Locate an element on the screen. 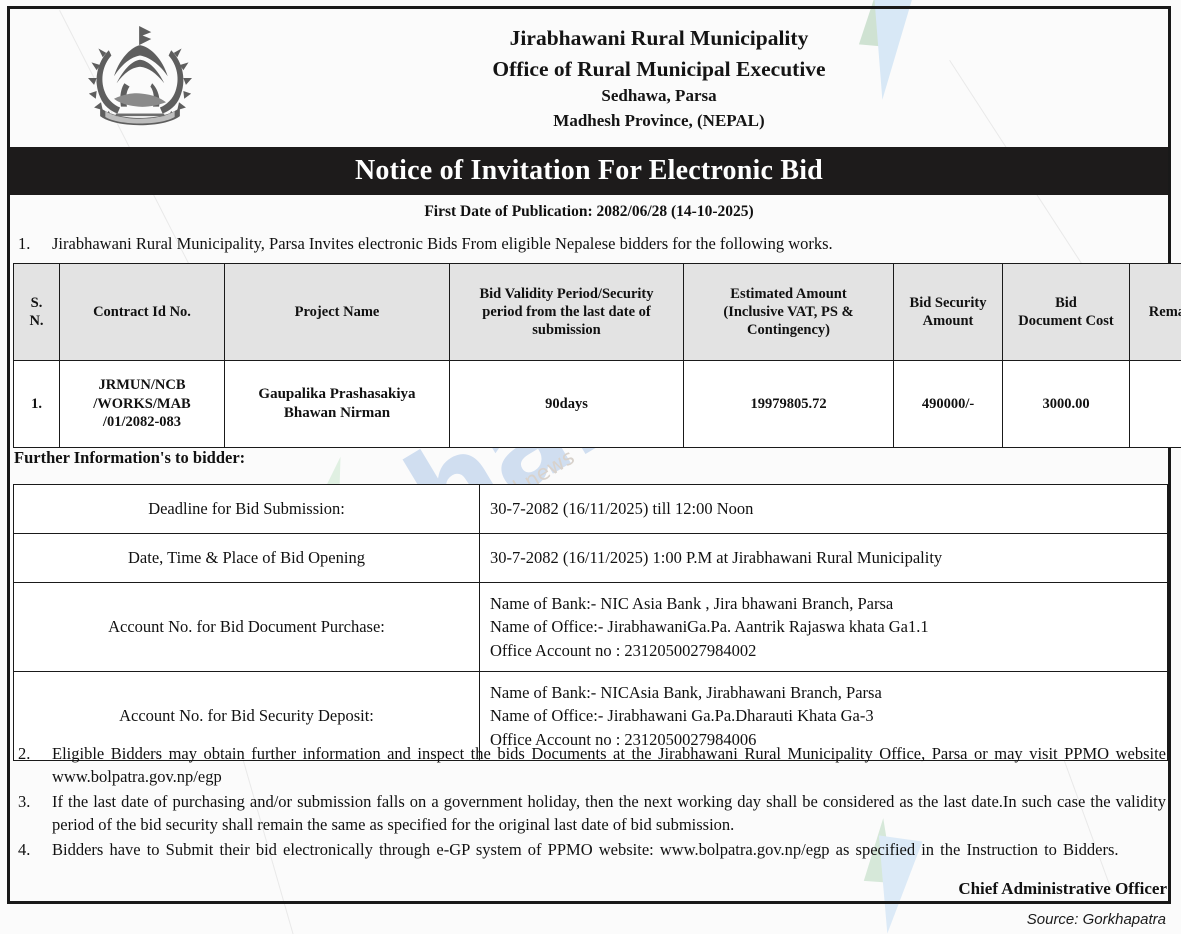  note-number: 2. is located at coordinates (24, 753).